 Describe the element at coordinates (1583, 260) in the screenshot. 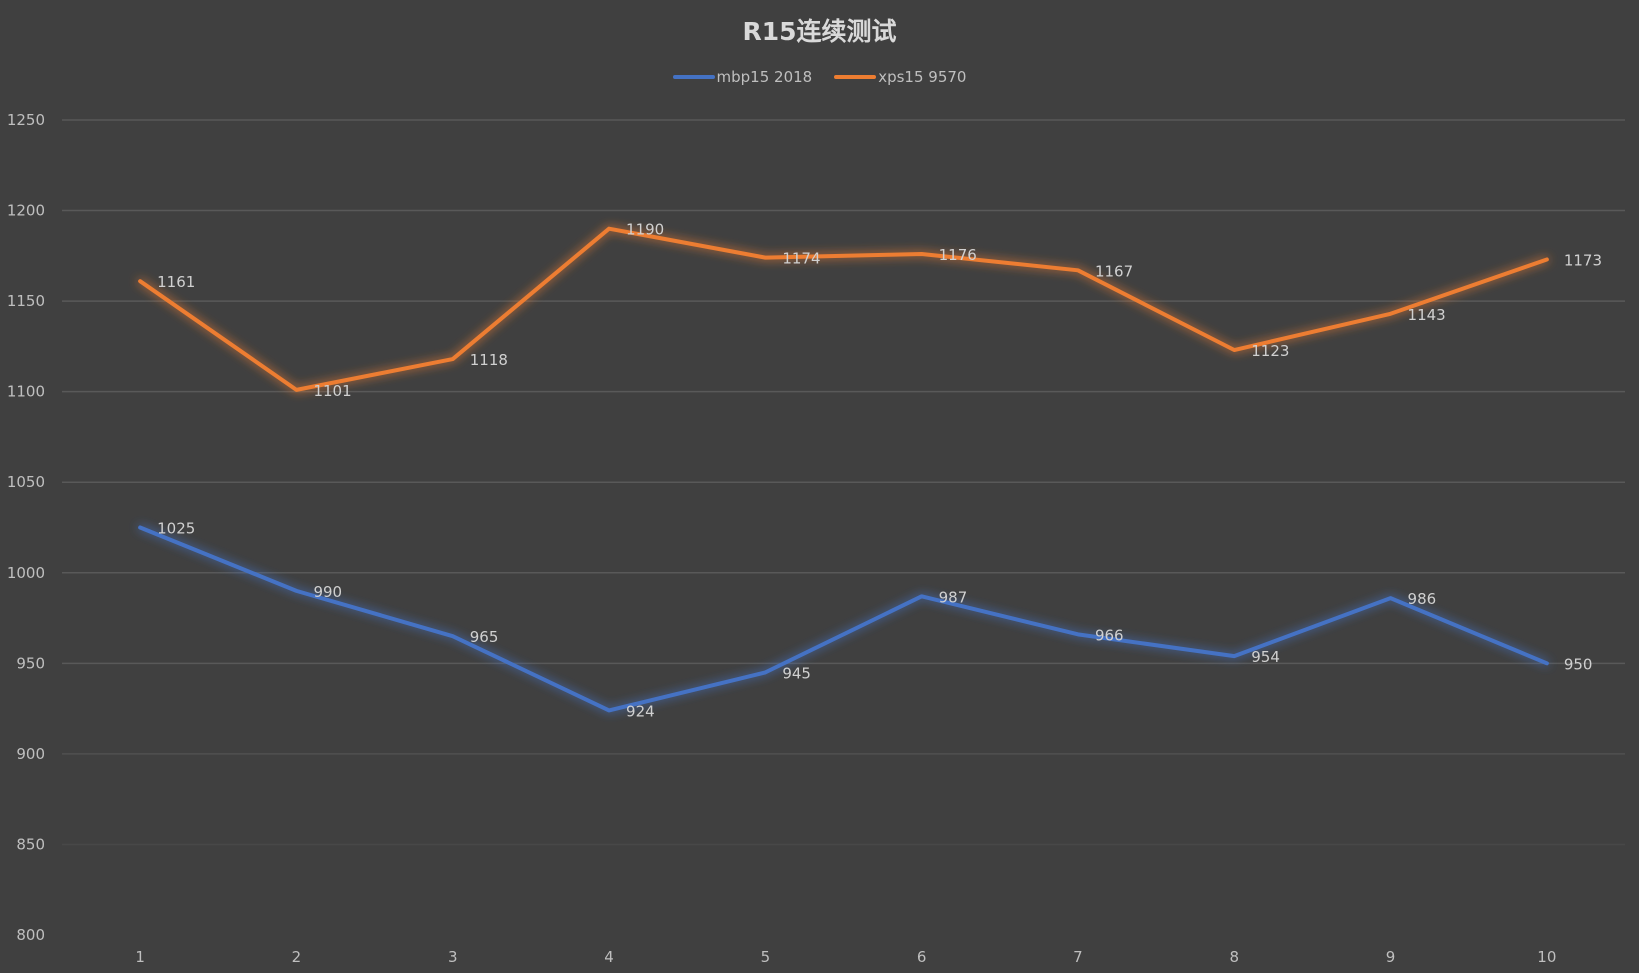

I see `data-label: 1173` at that location.